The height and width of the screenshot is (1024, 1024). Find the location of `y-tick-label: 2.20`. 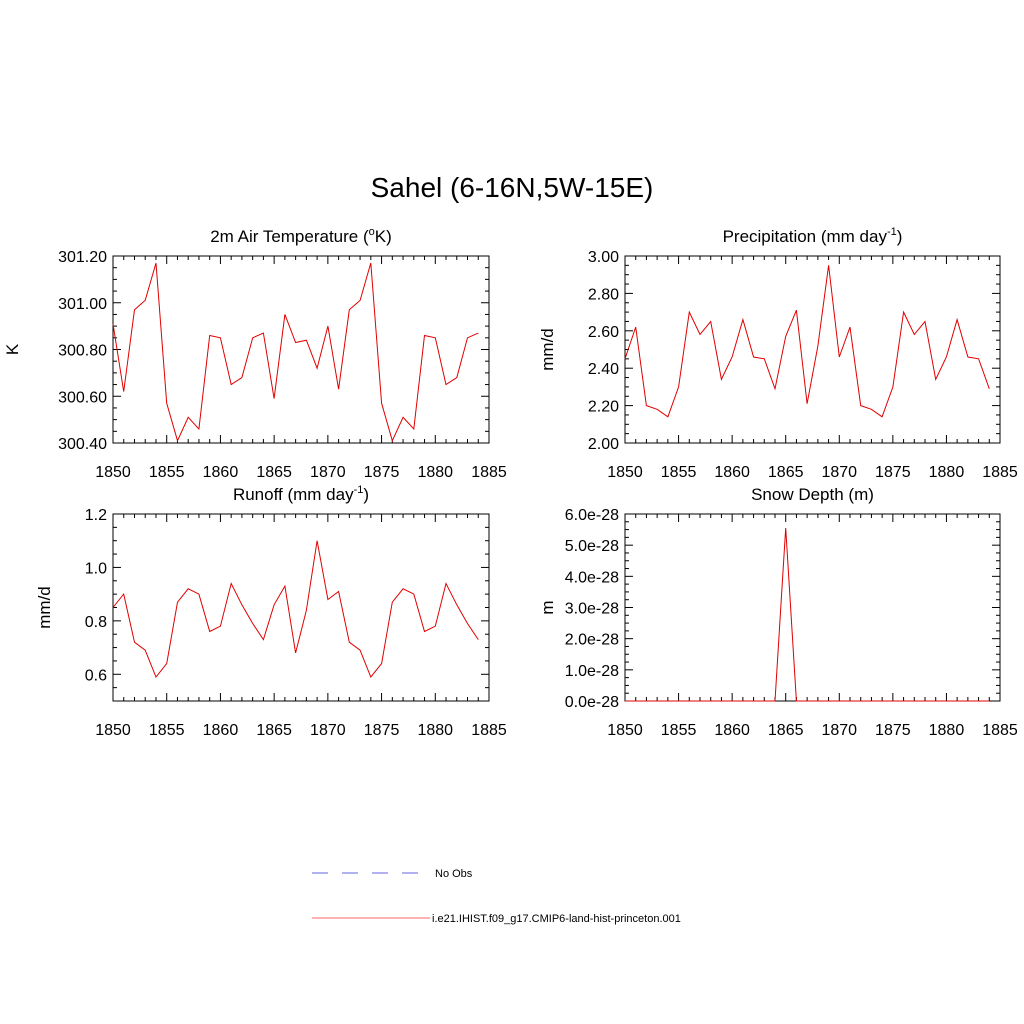

y-tick-label: 2.20 is located at coordinates (603, 407).